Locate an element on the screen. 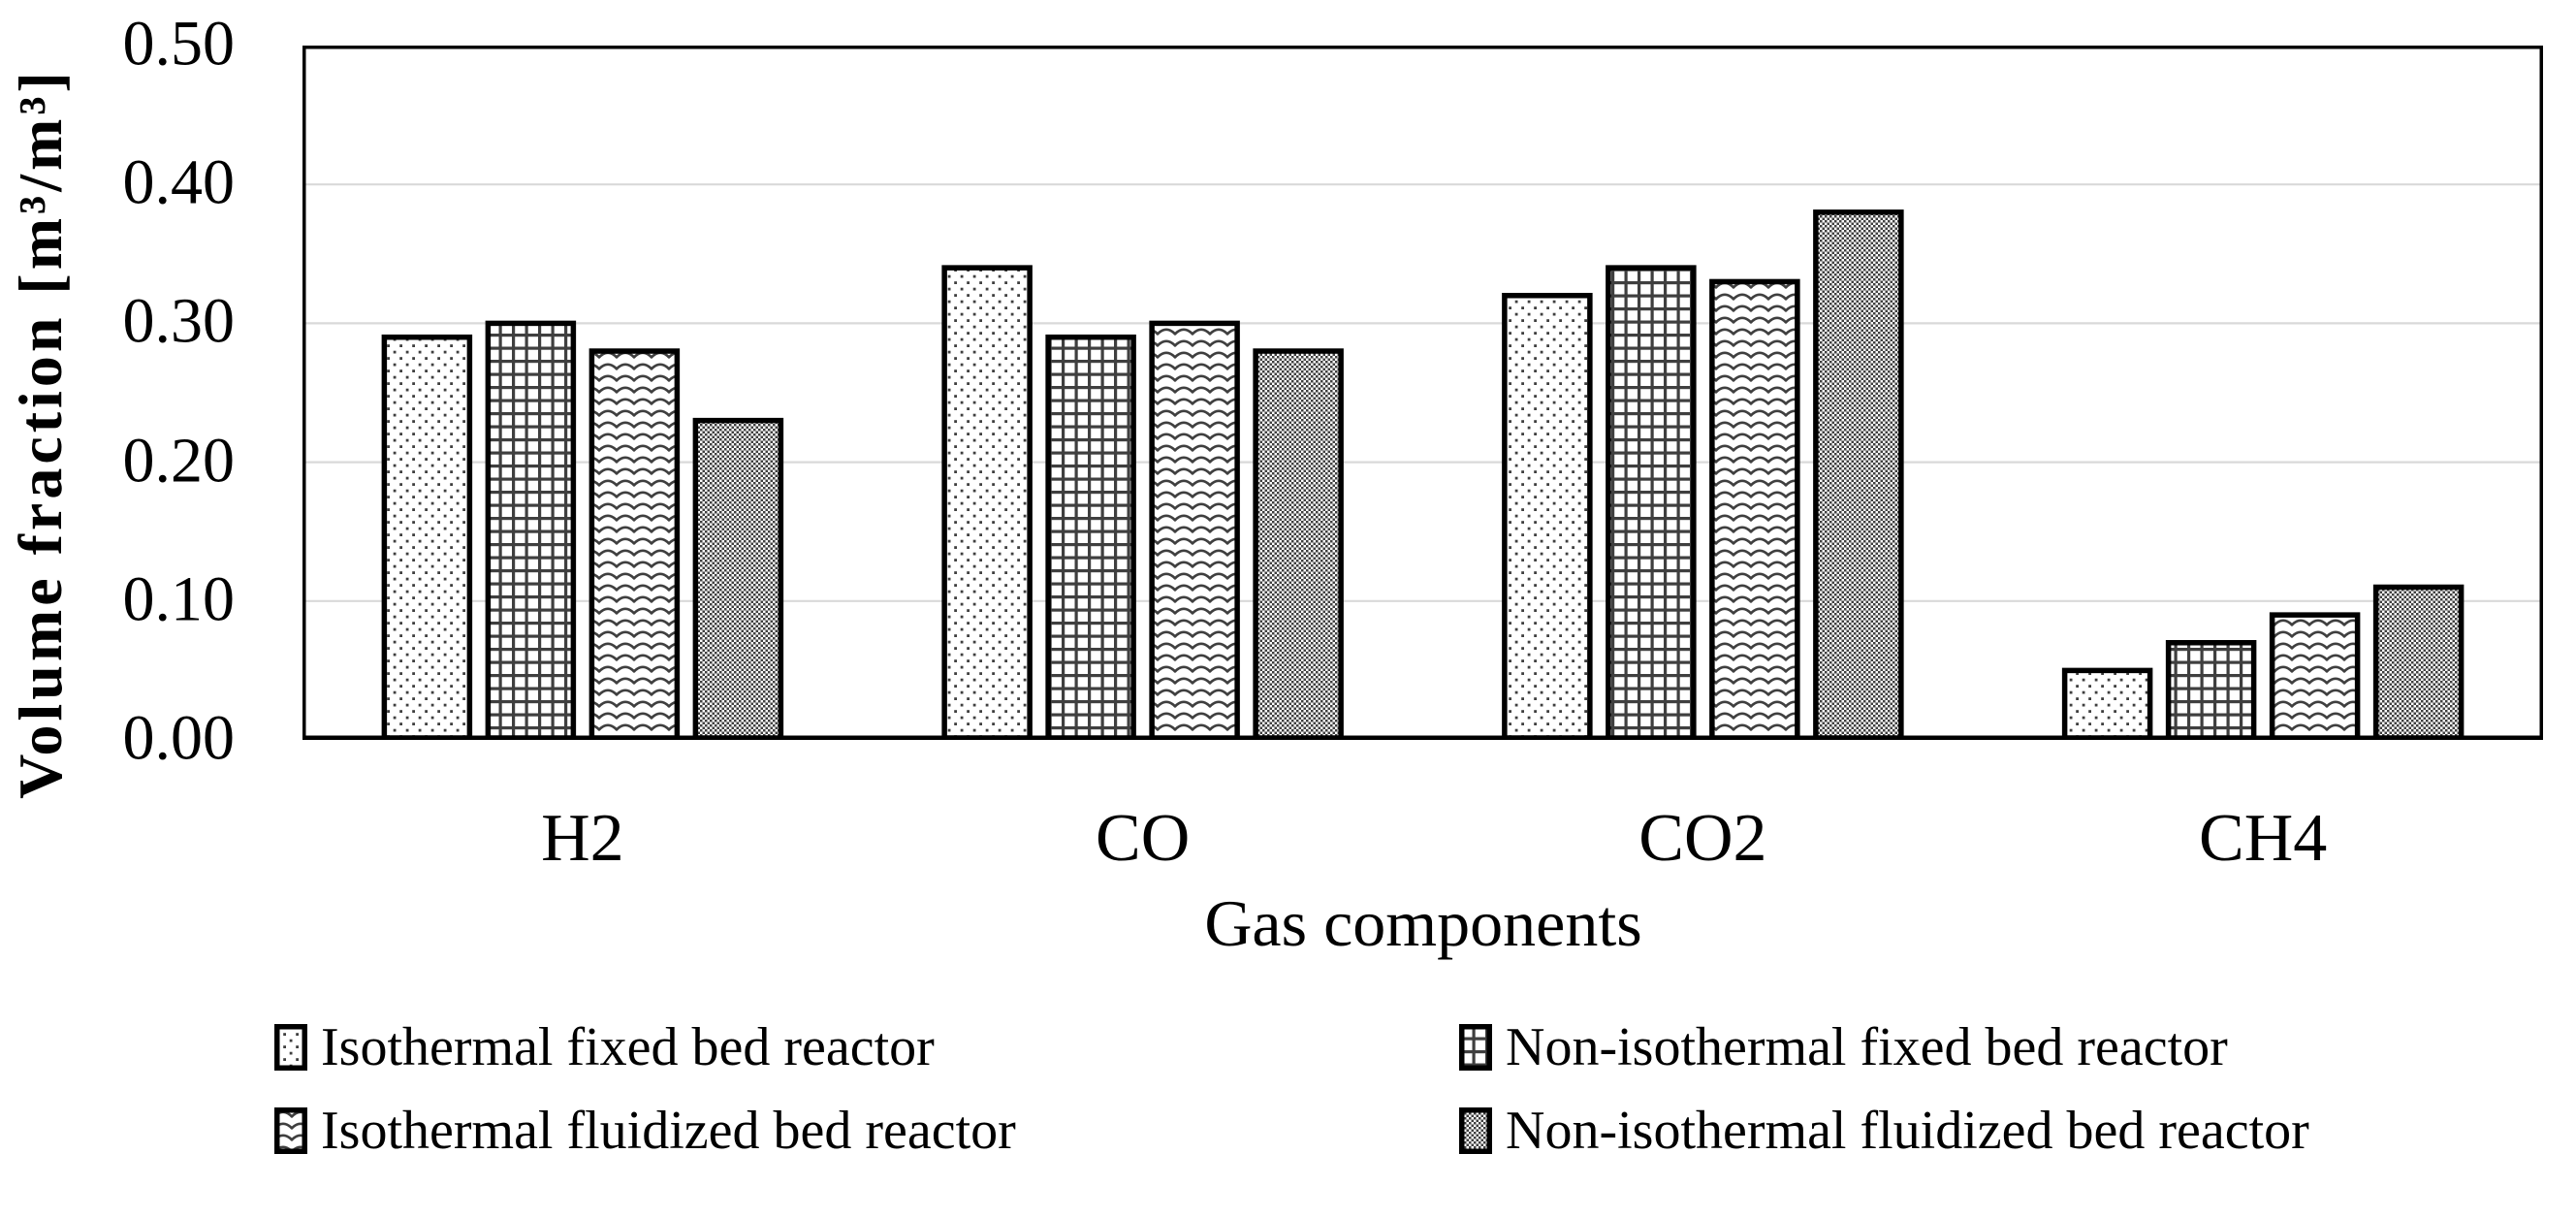 Image resolution: width=2576 pixels, height=1218 pixels. bar-CO2-series1 is located at coordinates (1547, 516).